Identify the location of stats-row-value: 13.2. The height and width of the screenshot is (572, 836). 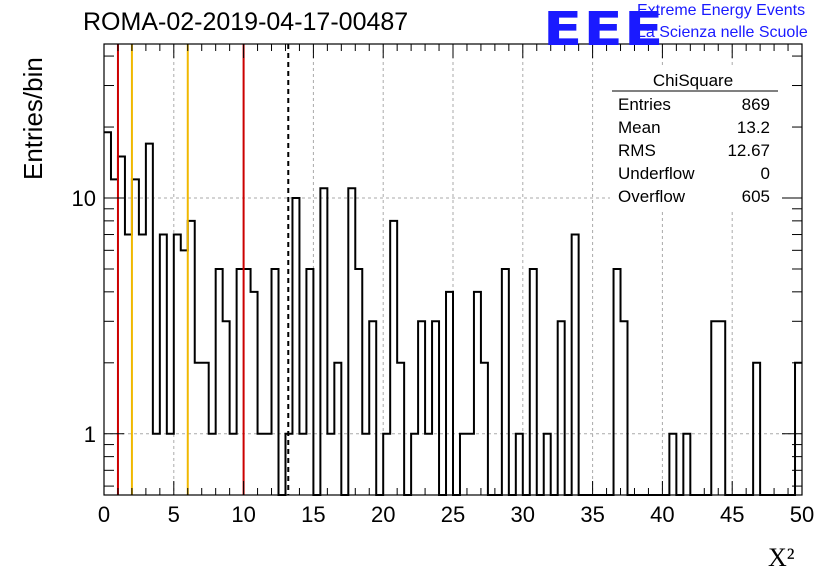
(753, 127).